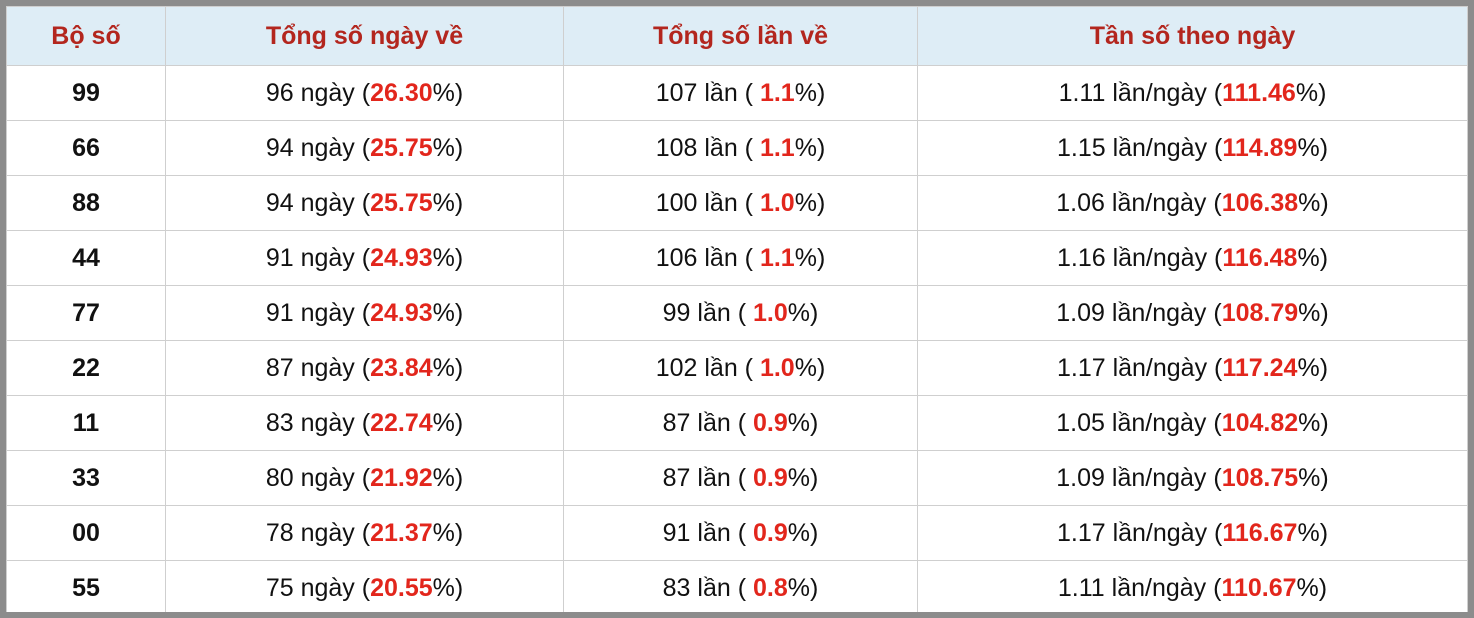  I want to click on cell-text: 80 ngày (, so click(318, 477).